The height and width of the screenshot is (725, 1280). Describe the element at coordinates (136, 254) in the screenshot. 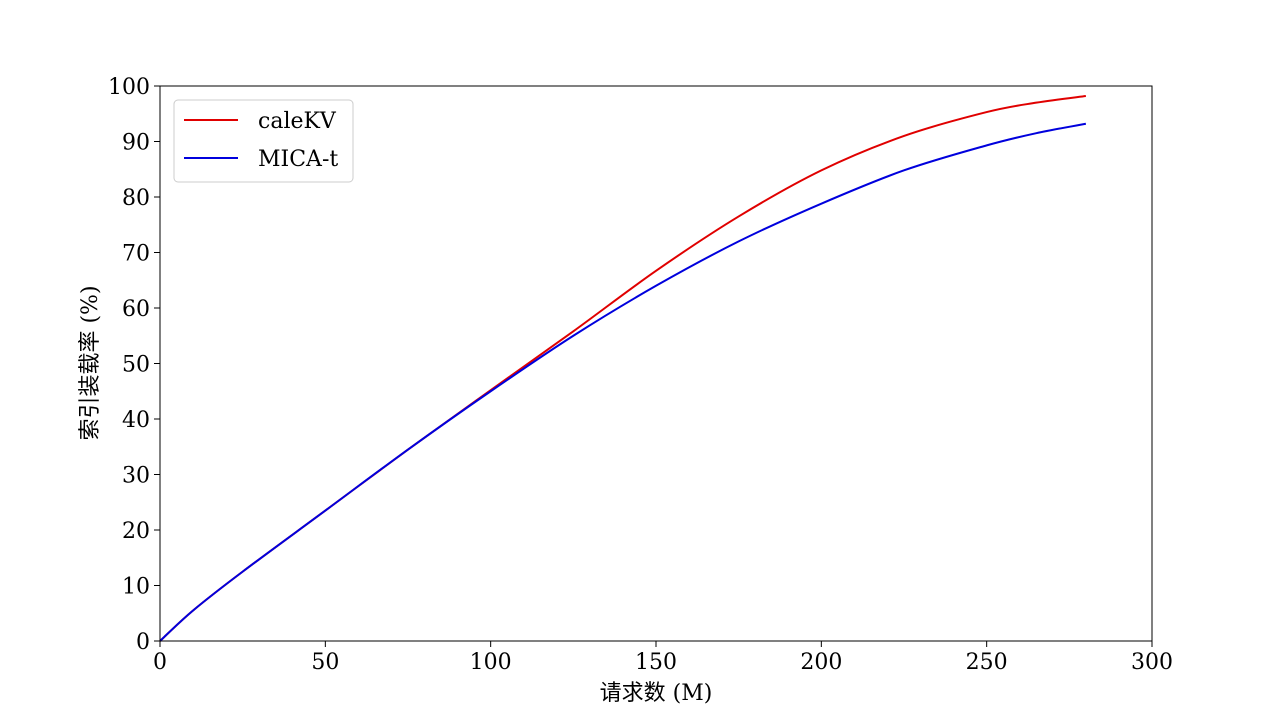

I see `y-tick-label: 70` at that location.